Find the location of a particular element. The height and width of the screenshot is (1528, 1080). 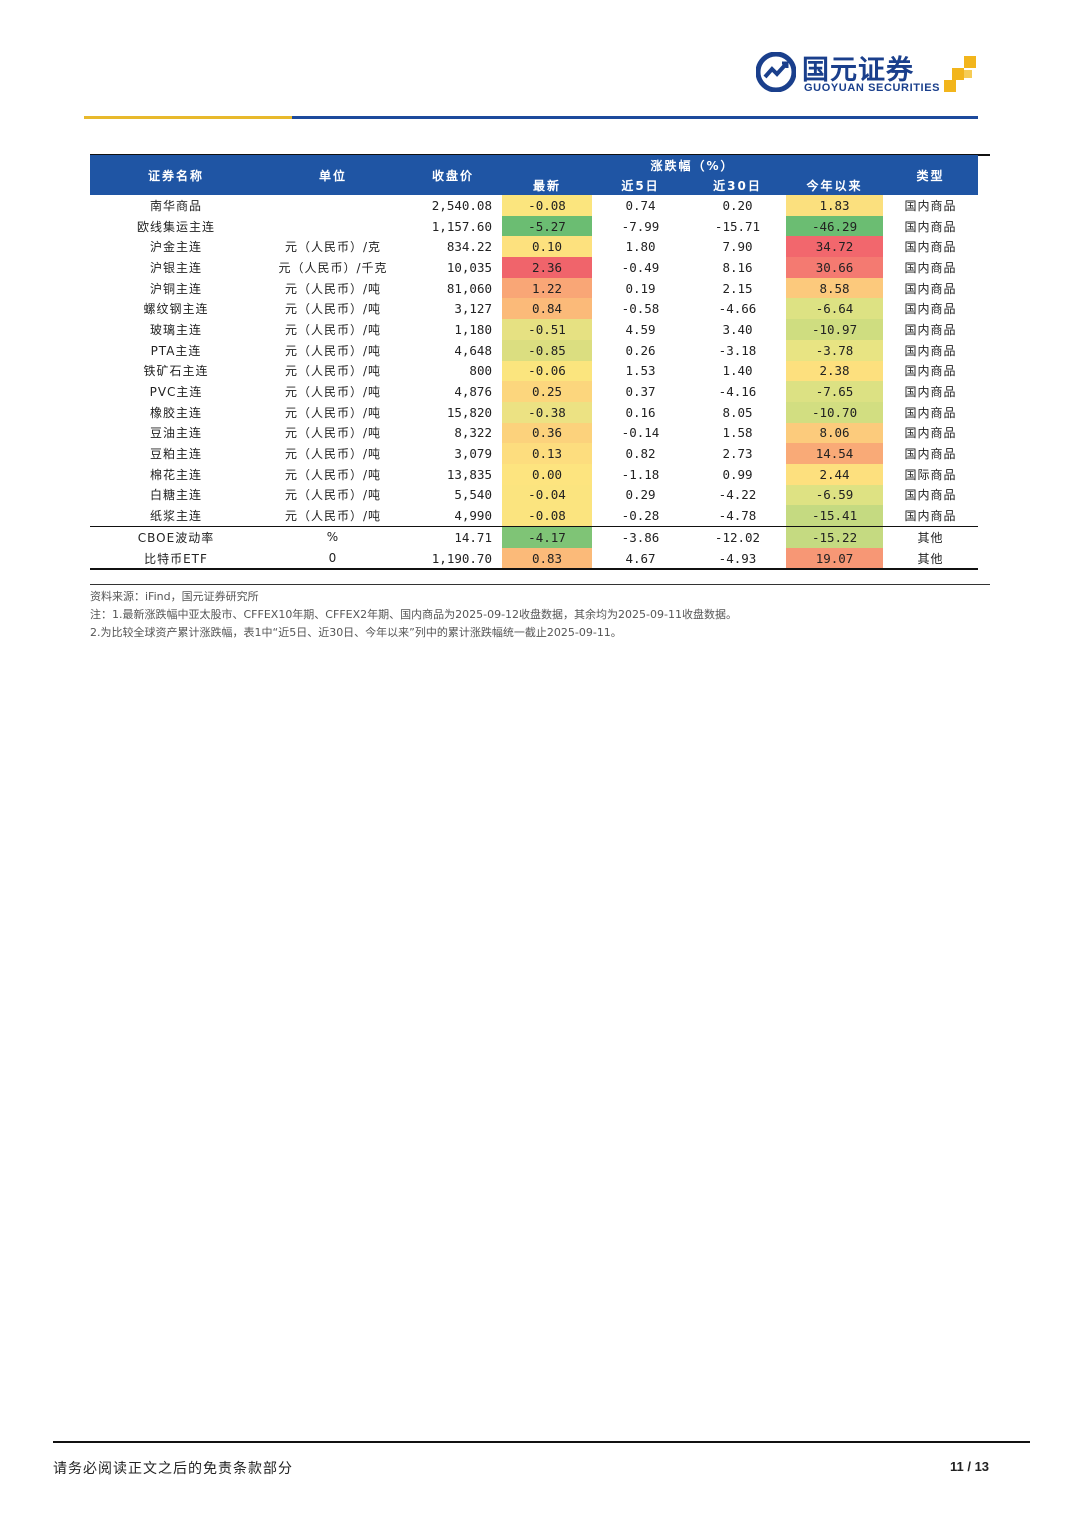

table-row: 白糖主连 元（人民币）/吨 5,540 -0.04 0.29 -4.22 -6.59 国内商品 is located at coordinates (534, 495).